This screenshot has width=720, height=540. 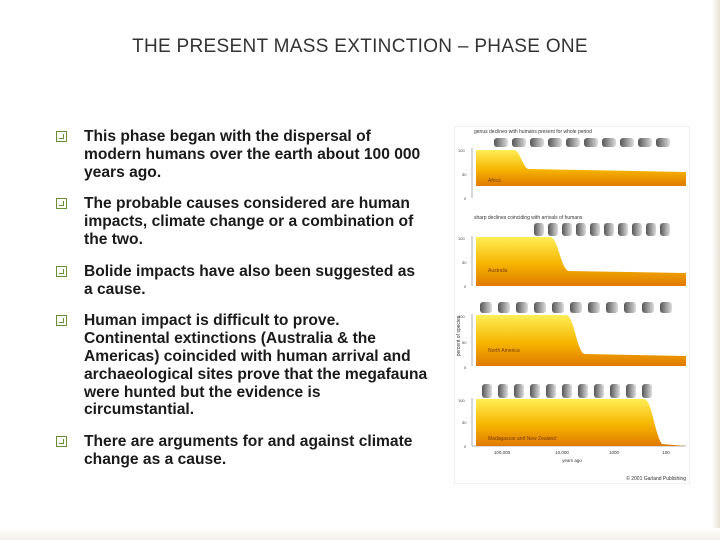 I want to click on x-tick: 100,000, so click(x=502, y=452).